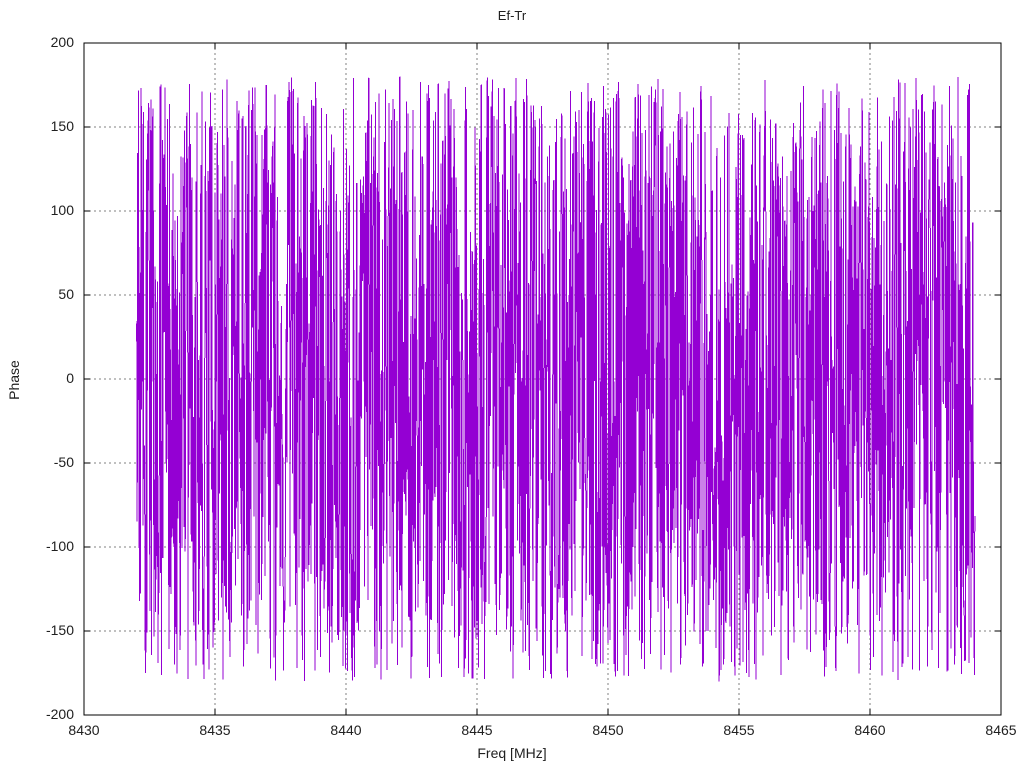  What do you see at coordinates (512, 753) in the screenshot?
I see `x-axis-label: Freq [MHz]` at bounding box center [512, 753].